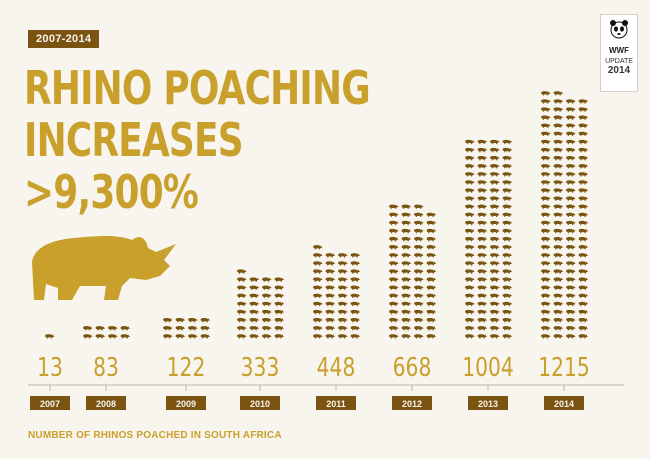  Describe the element at coordinates (564, 403) in the screenshot. I see `year-badge-2014` at that location.